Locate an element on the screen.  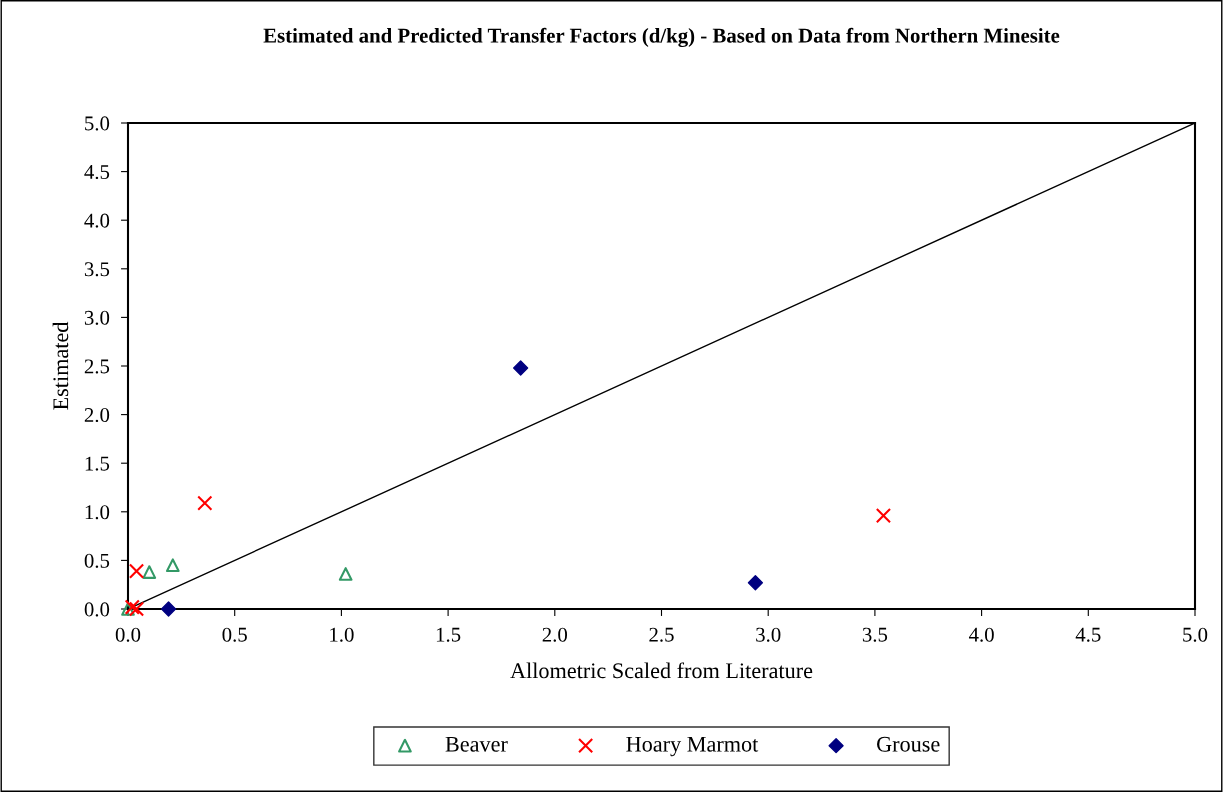
y-tick-label: 3.5 is located at coordinates (97, 269).